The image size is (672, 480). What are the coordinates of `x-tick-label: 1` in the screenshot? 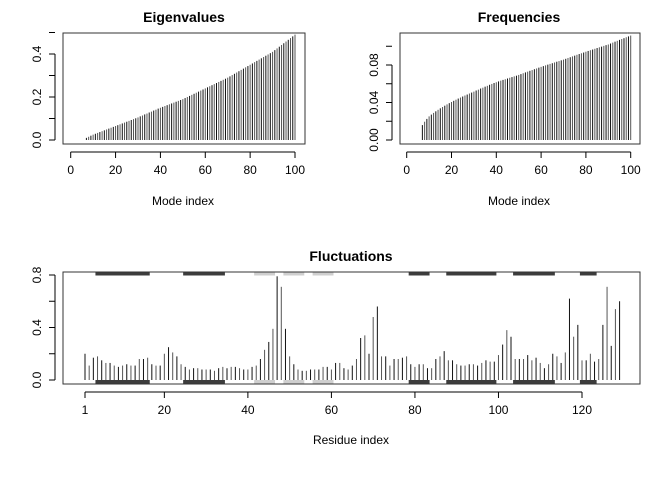 It's located at (85, 410).